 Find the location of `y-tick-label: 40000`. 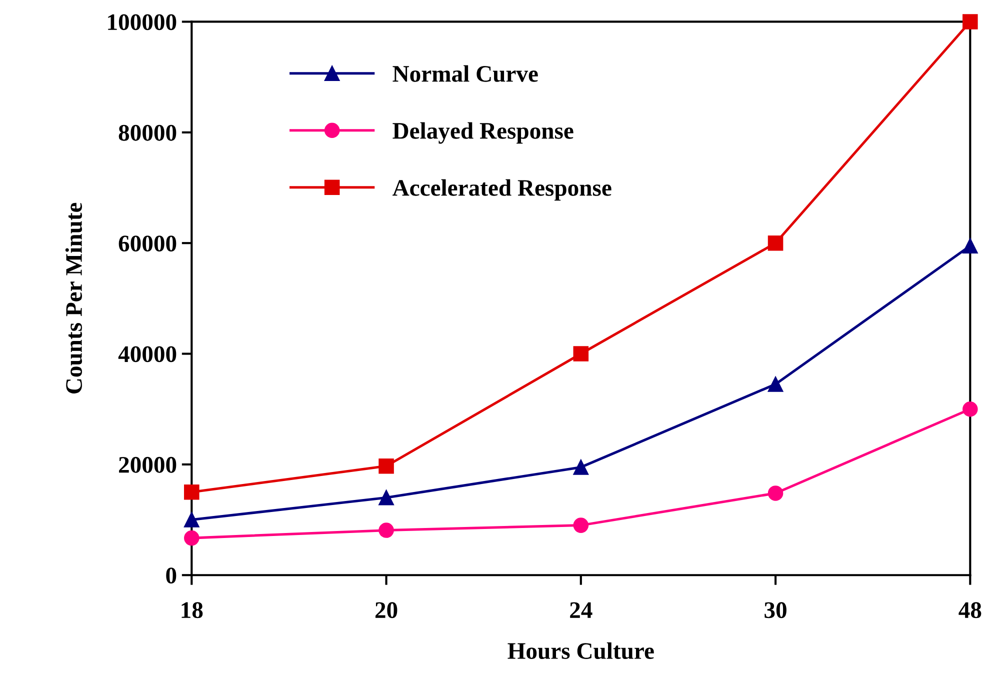

y-tick-label: 40000 is located at coordinates (147, 354).